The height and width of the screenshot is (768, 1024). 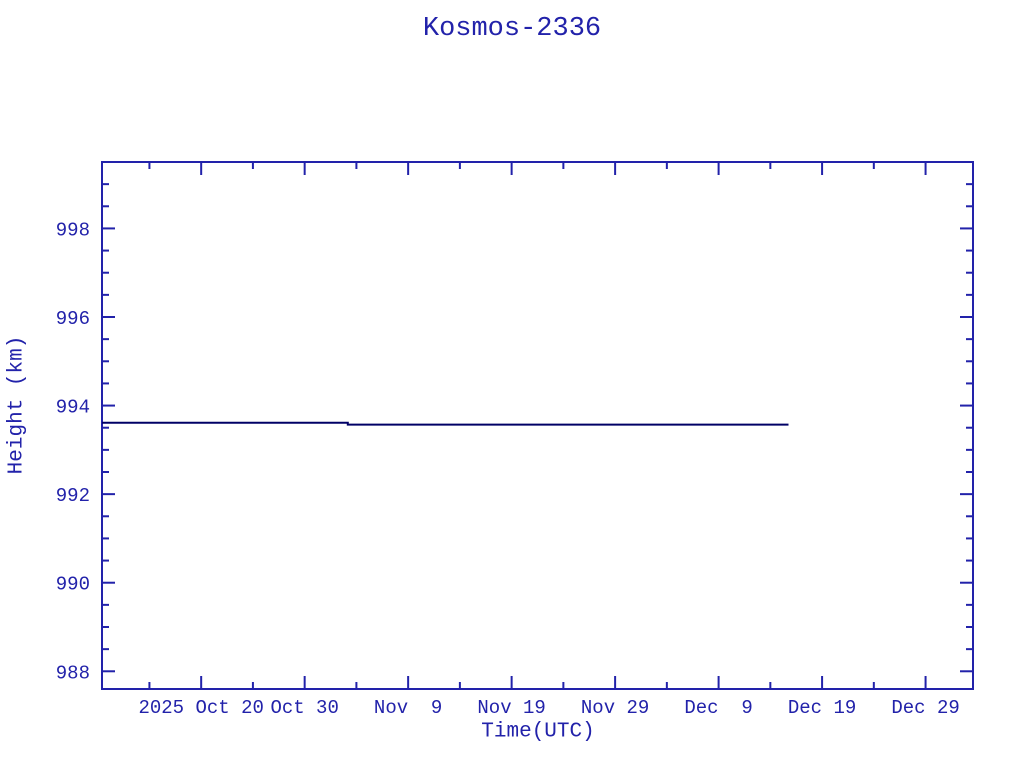 What do you see at coordinates (538, 732) in the screenshot?
I see `x-axis-label: Time(UTC)` at bounding box center [538, 732].